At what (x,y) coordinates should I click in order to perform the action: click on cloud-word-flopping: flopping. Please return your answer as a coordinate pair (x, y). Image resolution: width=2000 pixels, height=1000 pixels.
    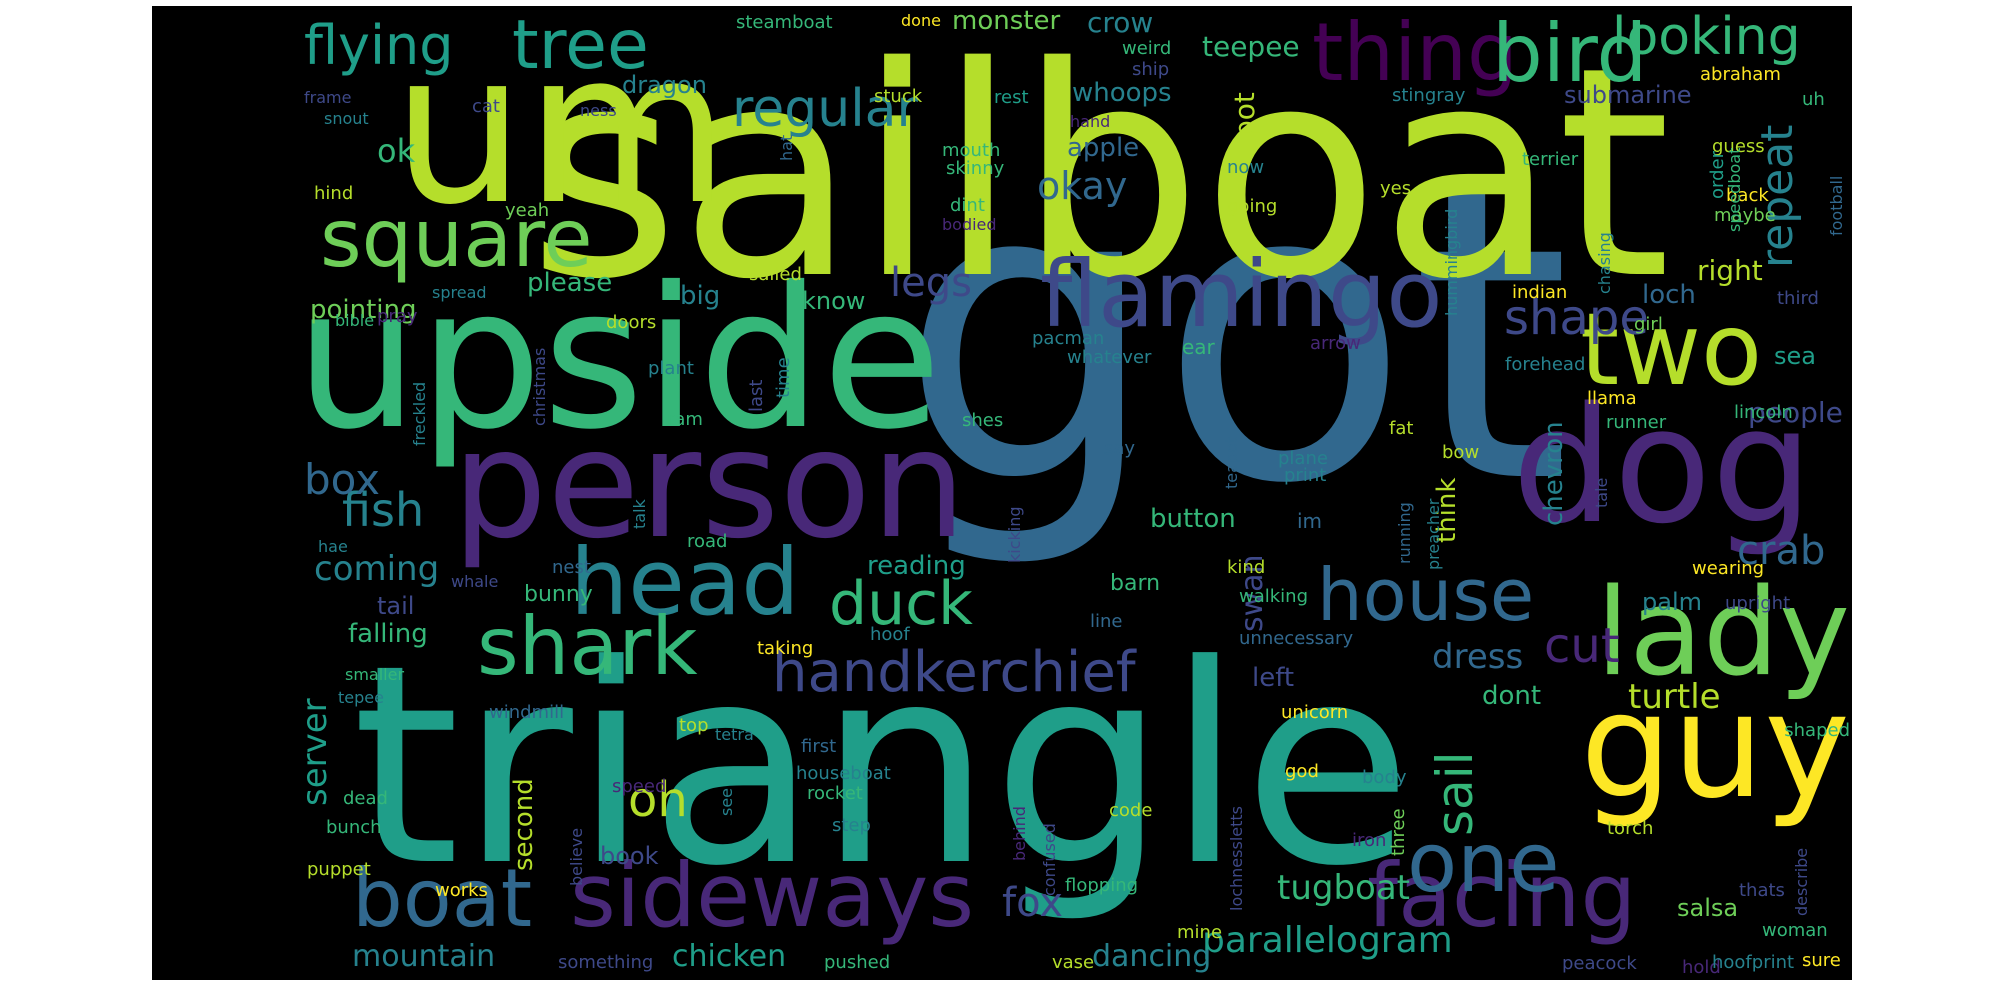
    Looking at the image, I should click on (1101, 885).